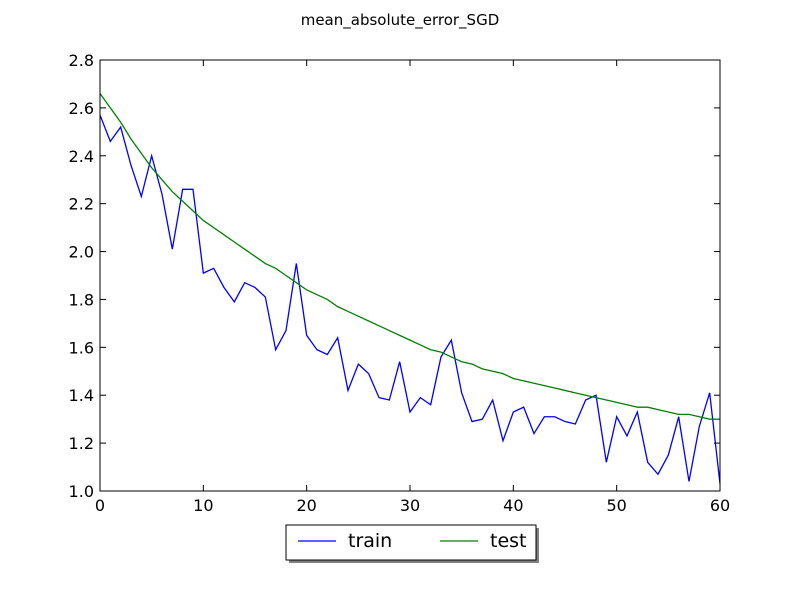 The height and width of the screenshot is (600, 800). I want to click on y-tick-label: 2.8, so click(81, 60).